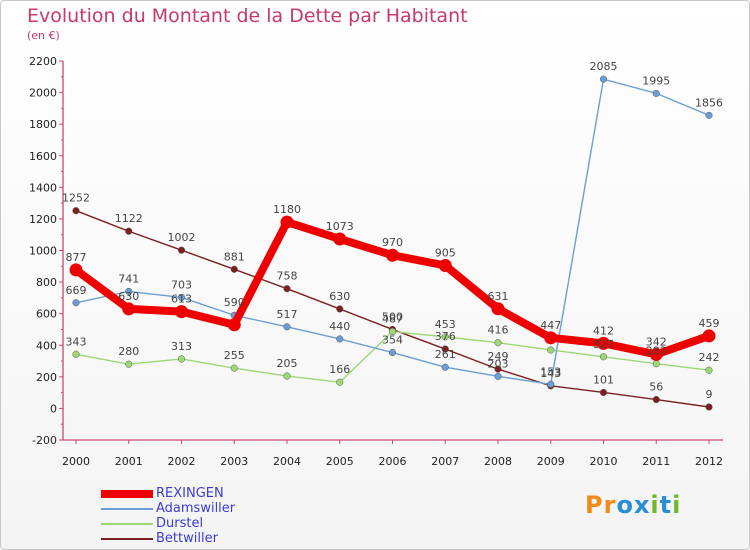  Describe the element at coordinates (604, 66) in the screenshot. I see `data-label: 2085` at that location.